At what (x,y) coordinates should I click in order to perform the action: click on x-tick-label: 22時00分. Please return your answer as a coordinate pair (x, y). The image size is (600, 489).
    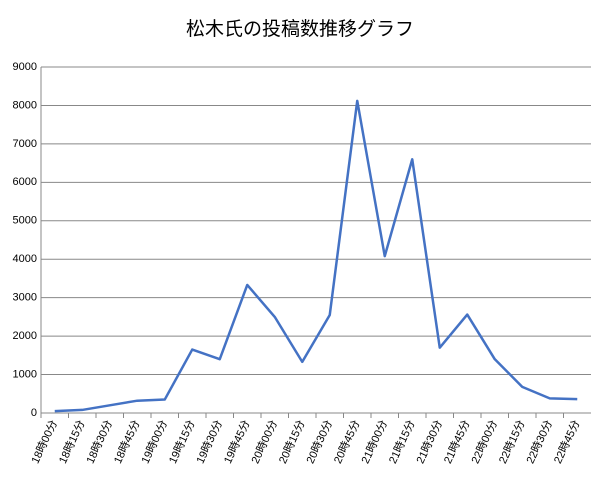
    Looking at the image, I should click on (484, 442).